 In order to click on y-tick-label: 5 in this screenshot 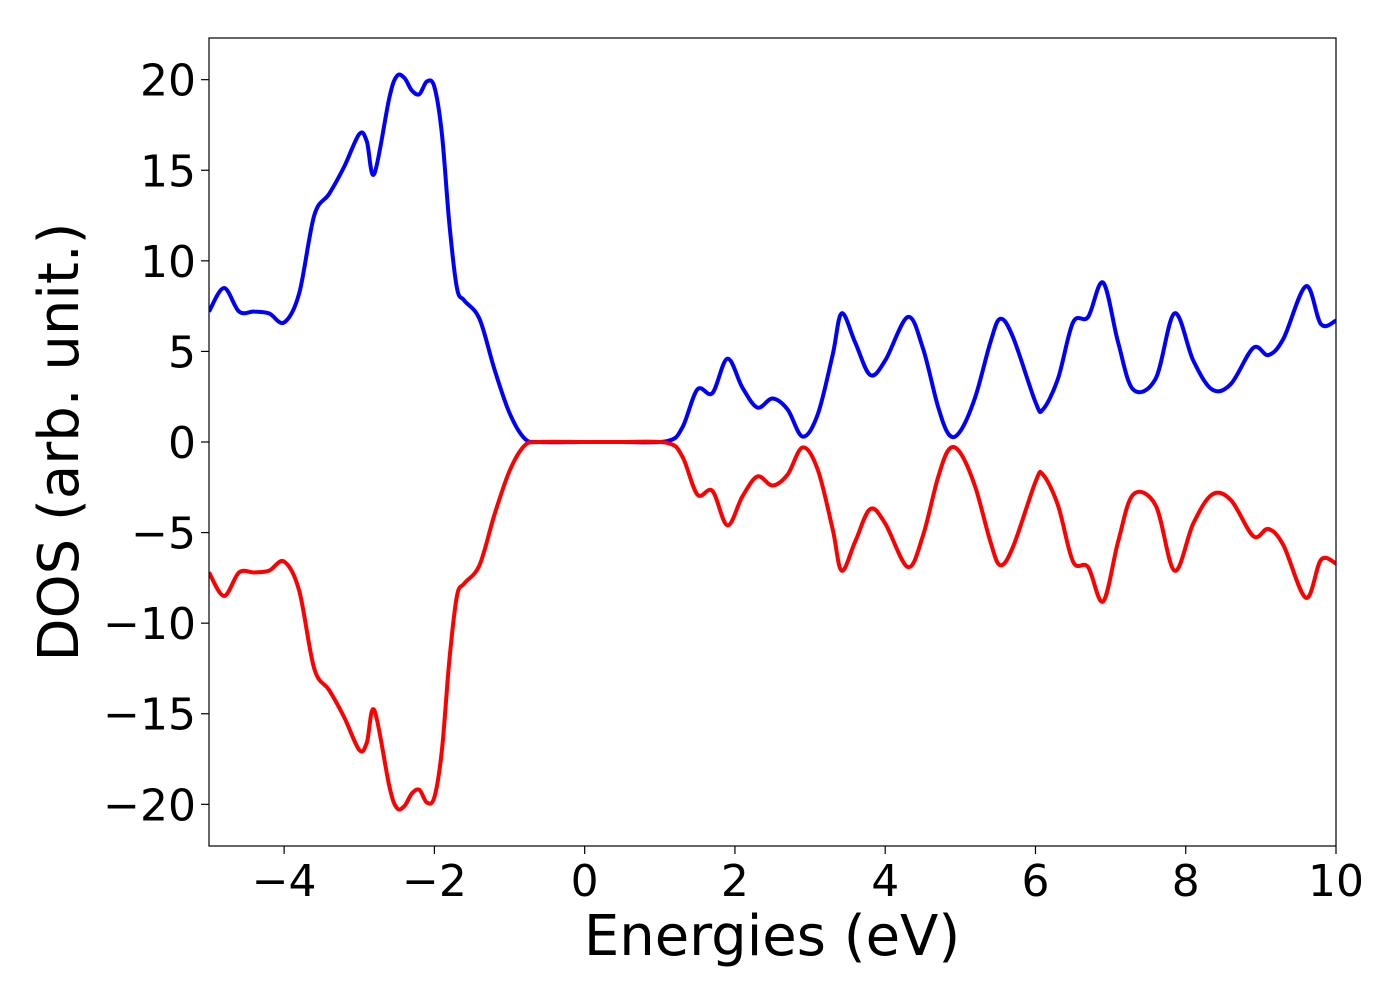, I will do `click(182, 352)`.